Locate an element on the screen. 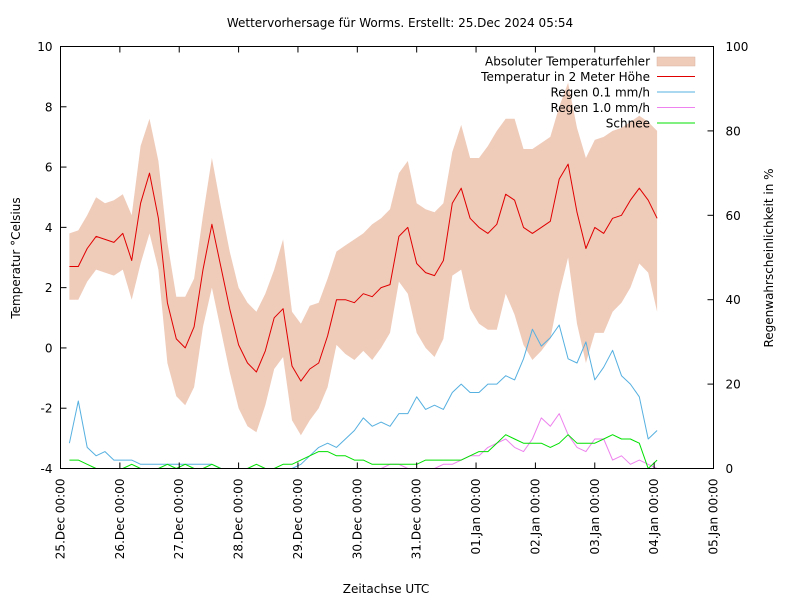 The height and width of the screenshot is (600, 800). x-axis-label: Zeitachse UTC is located at coordinates (386, 589).